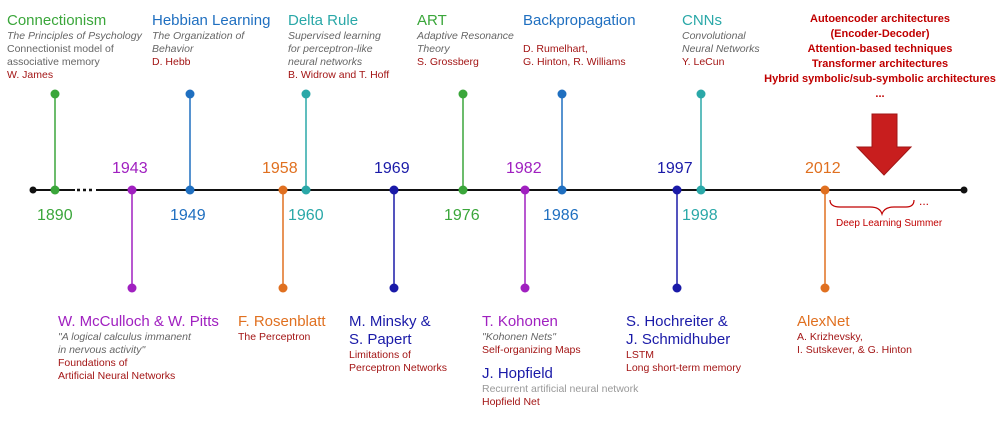 This screenshot has height=423, width=1000. What do you see at coordinates (198, 36) in the screenshot?
I see `event-subtitle: The Organization of` at bounding box center [198, 36].